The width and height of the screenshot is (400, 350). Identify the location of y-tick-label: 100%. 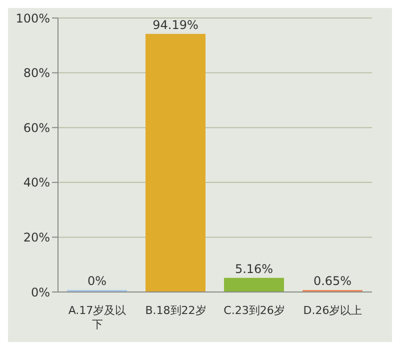
(33, 18).